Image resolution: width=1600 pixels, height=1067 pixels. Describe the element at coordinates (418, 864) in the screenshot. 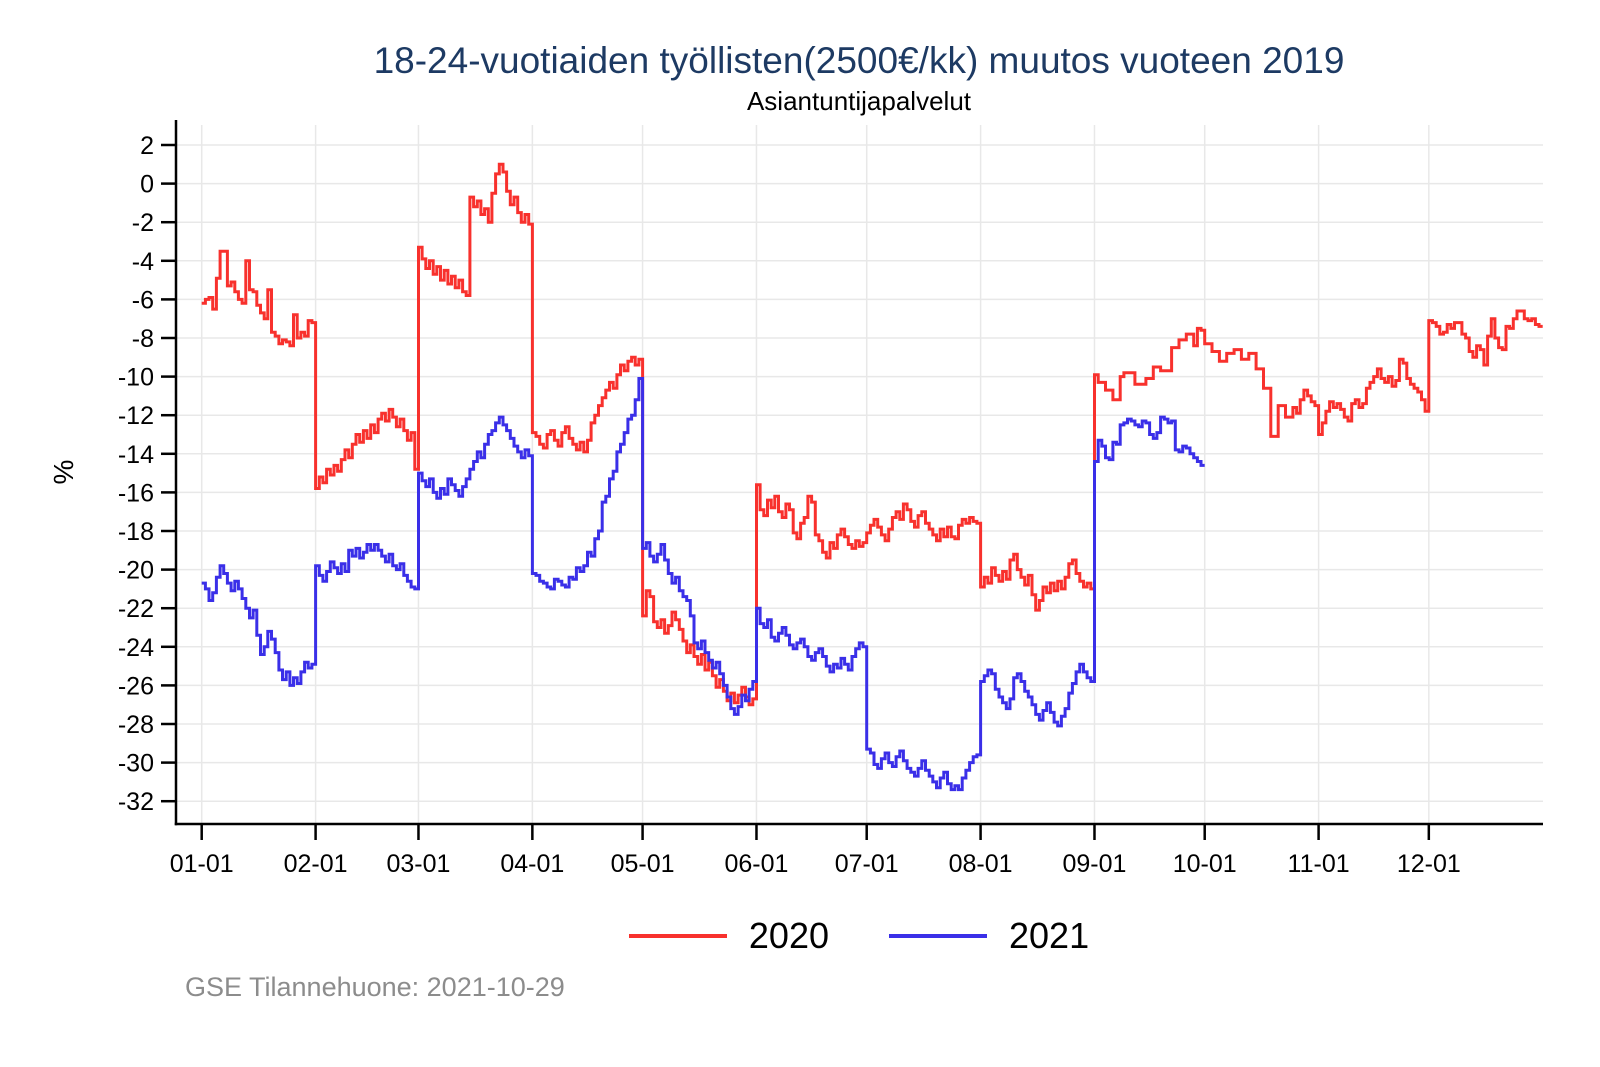

I see `x-tick-label: 03-01` at that location.